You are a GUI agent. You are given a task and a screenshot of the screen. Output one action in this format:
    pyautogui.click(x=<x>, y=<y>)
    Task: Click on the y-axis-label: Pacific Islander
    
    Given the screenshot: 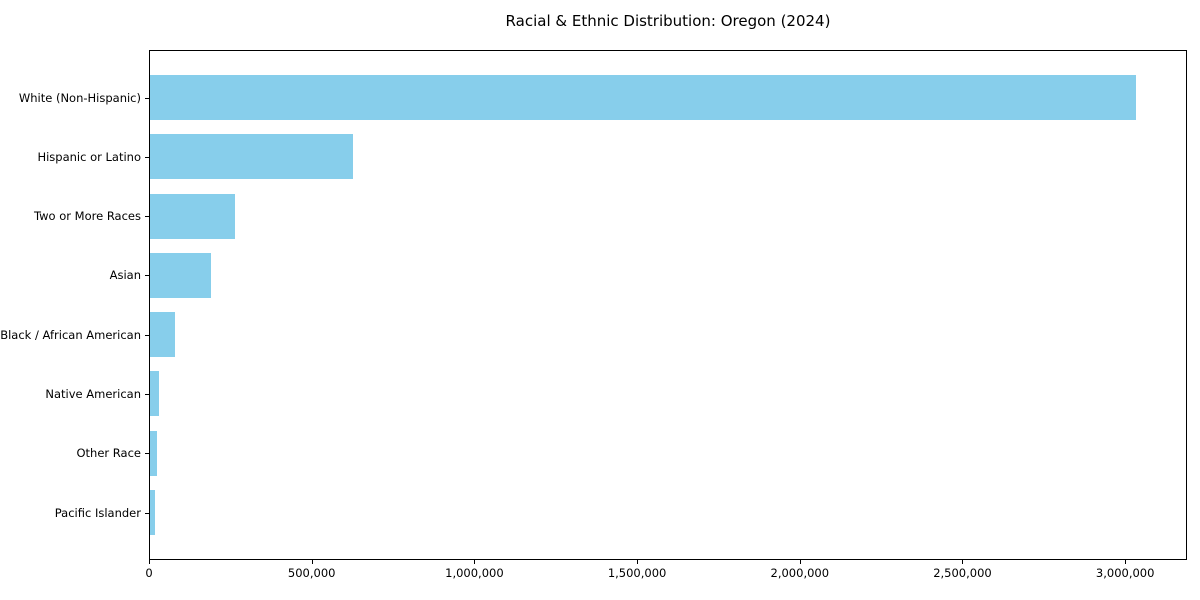 What is the action you would take?
    pyautogui.click(x=97, y=512)
    